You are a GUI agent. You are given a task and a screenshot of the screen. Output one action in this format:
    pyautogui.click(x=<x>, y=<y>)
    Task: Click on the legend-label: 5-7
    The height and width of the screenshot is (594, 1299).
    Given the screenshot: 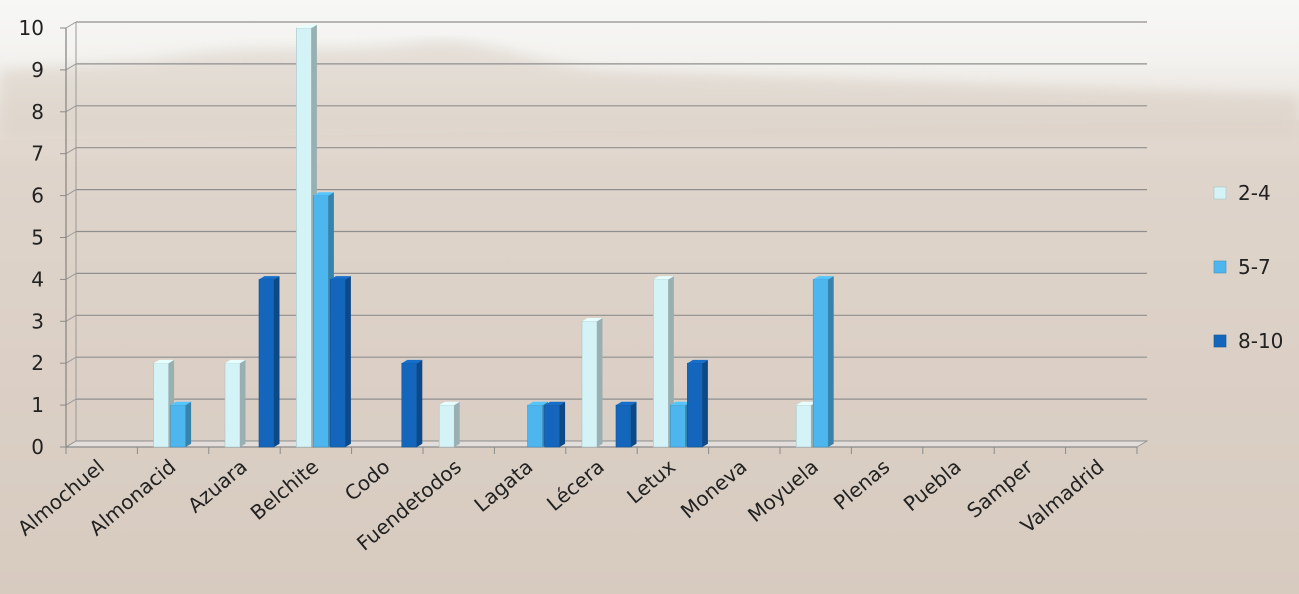 What is the action you would take?
    pyautogui.click(x=1254, y=267)
    